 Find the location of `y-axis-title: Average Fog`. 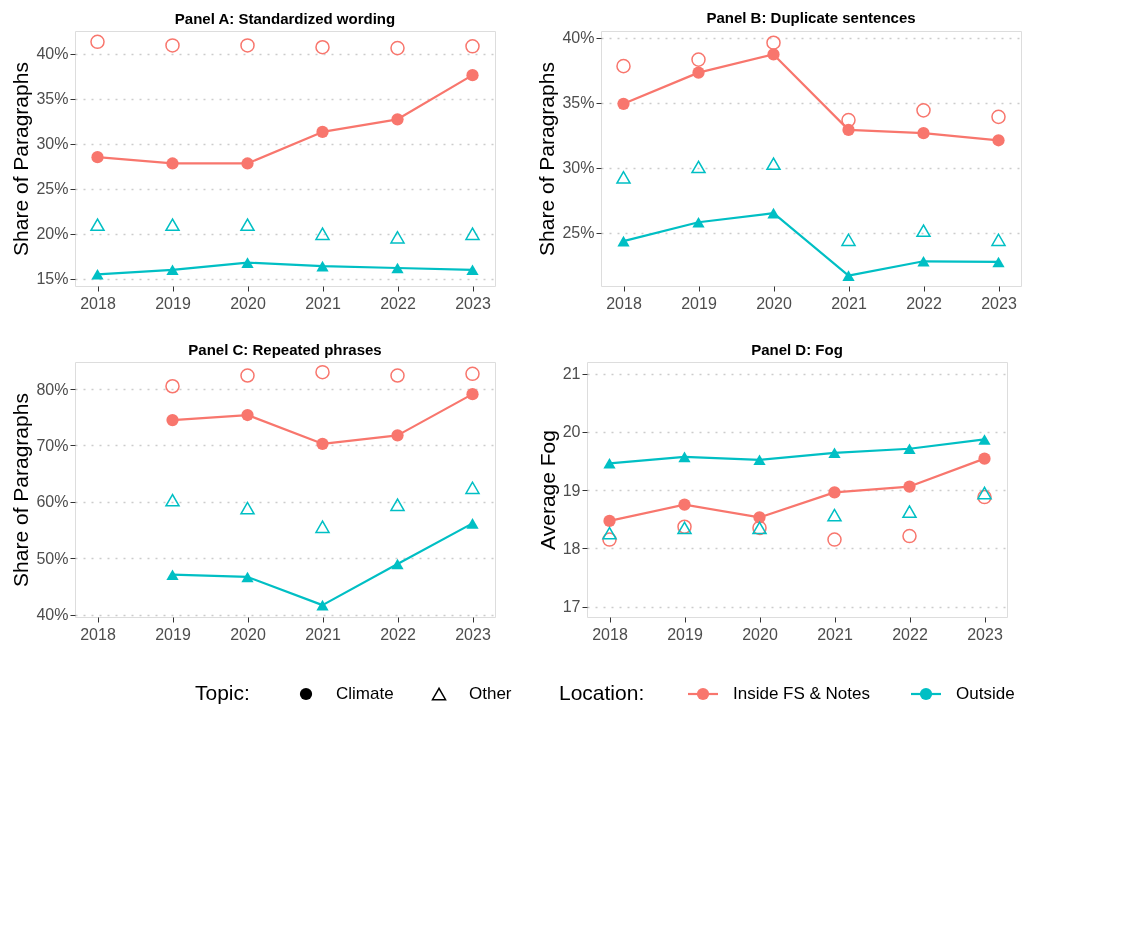

y-axis-title: Average Fog is located at coordinates (547, 490).